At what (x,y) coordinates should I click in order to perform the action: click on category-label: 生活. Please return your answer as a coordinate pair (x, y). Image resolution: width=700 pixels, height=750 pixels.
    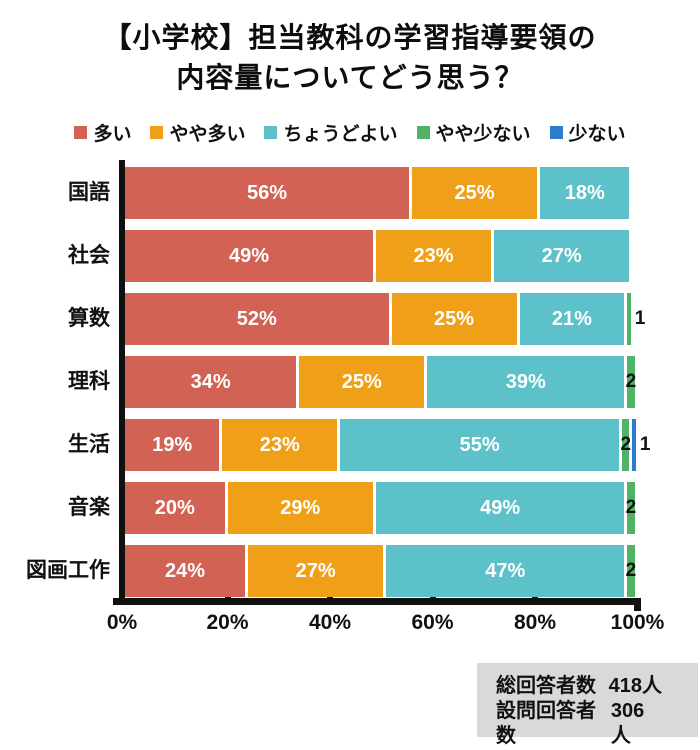
    Looking at the image, I should click on (89, 444).